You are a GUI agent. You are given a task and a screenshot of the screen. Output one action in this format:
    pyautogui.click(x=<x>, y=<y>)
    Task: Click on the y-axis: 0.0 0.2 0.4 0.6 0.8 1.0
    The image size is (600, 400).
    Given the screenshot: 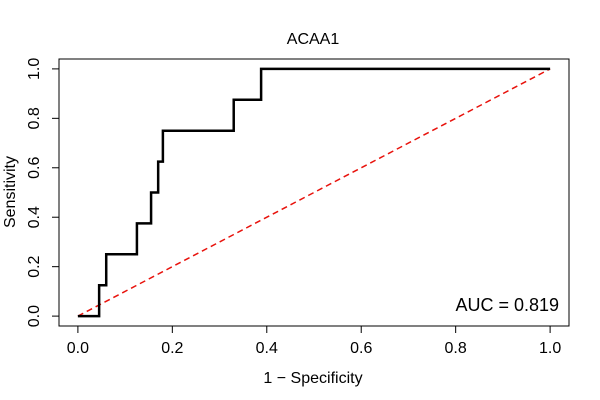 What is the action you would take?
    pyautogui.click(x=43, y=192)
    